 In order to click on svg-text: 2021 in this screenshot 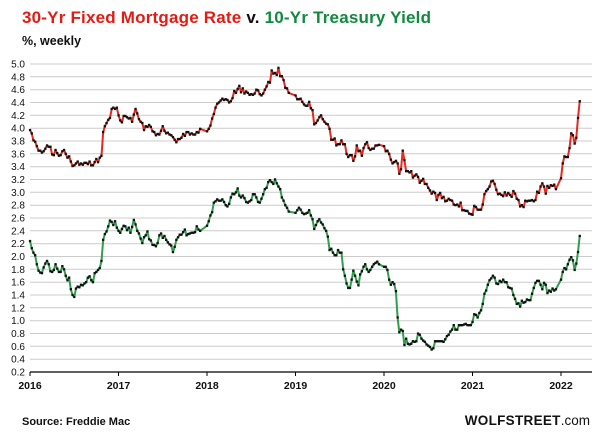, I will do `click(473, 386)`.